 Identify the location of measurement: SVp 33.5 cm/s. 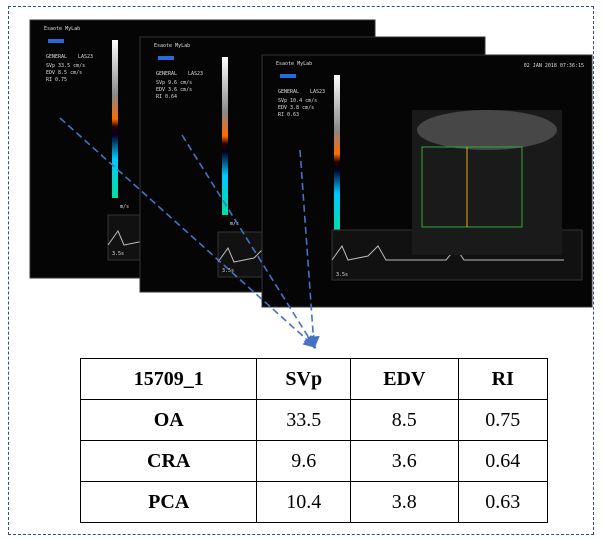
(65, 66).